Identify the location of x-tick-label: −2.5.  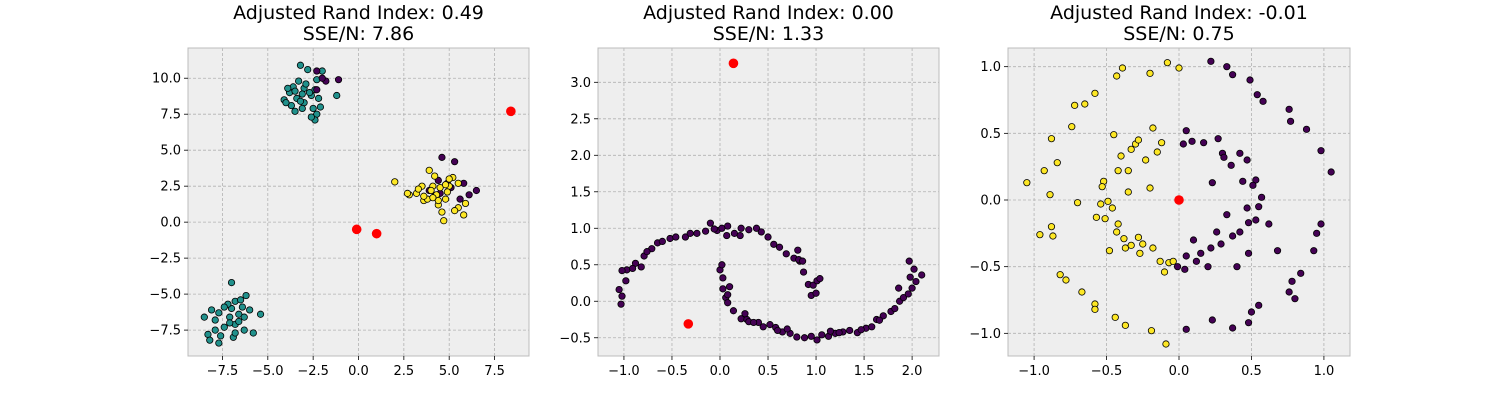
(313, 371).